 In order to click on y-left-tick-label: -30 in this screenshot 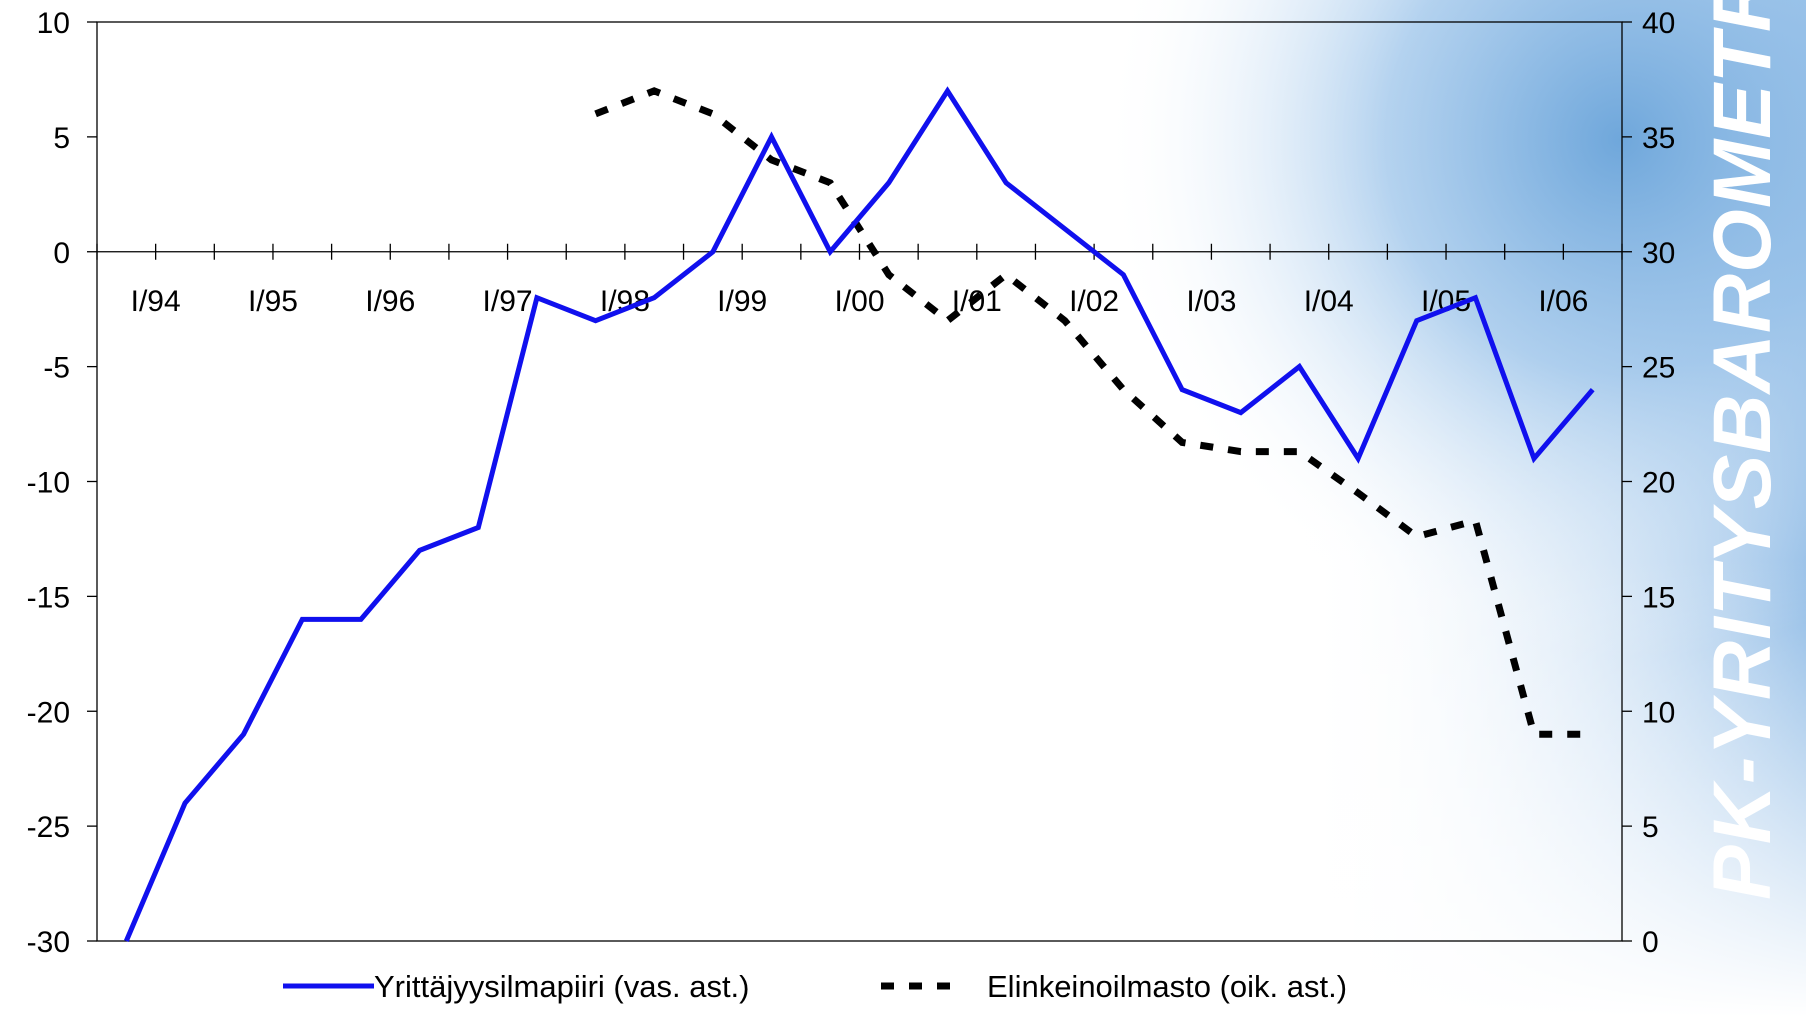, I will do `click(48, 942)`.